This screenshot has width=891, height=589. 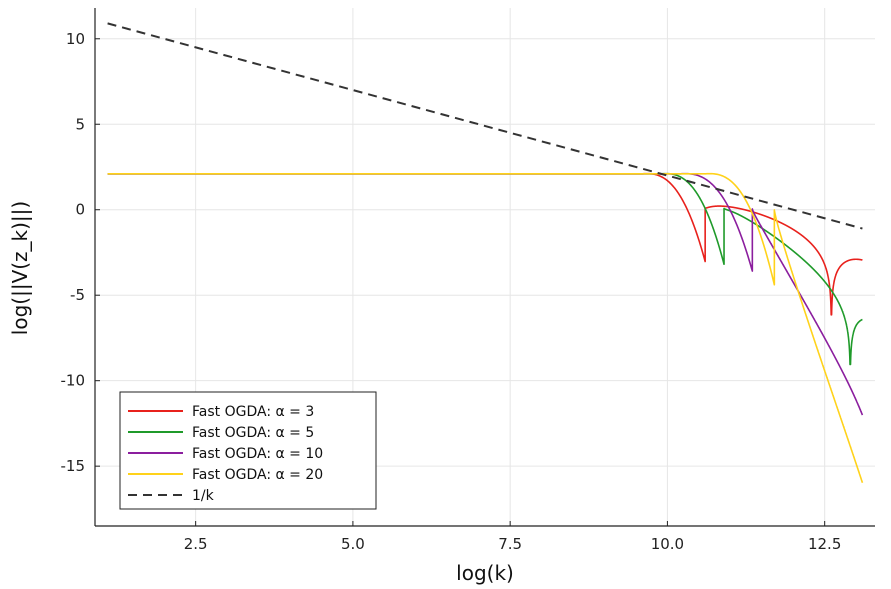 I want to click on x-tick-label: 5.0, so click(x=353, y=544).